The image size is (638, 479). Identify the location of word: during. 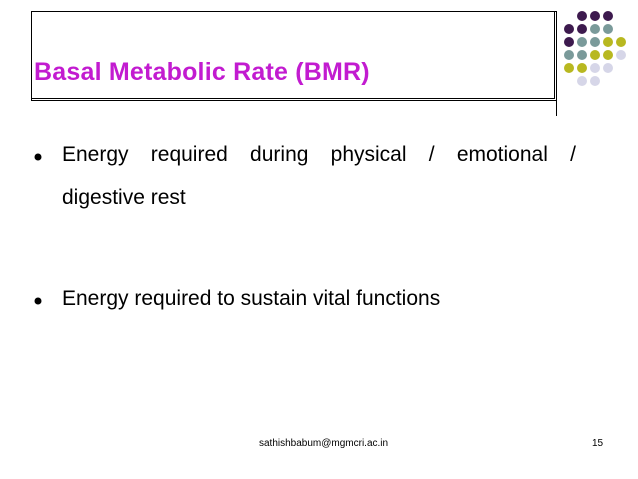
(279, 154).